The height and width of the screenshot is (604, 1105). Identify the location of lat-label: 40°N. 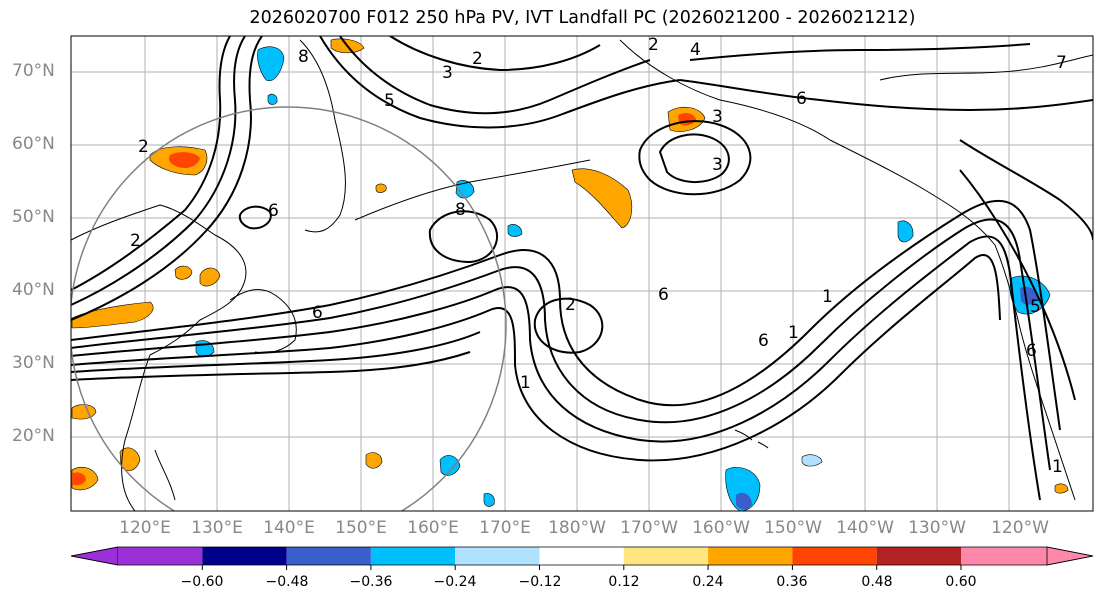
(33, 290).